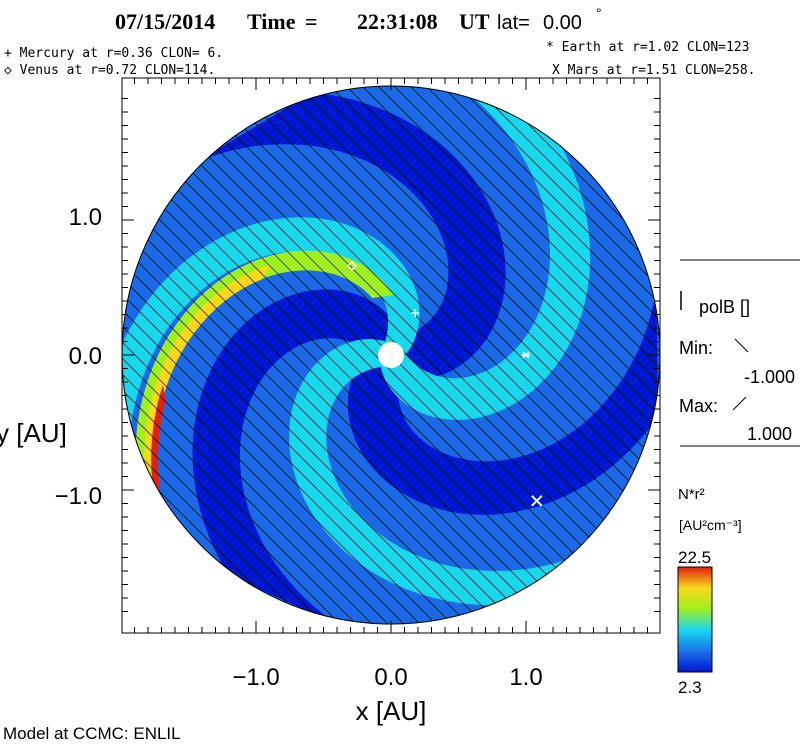  Describe the element at coordinates (33, 433) in the screenshot. I see `y-axis-label: y [AU]` at that location.